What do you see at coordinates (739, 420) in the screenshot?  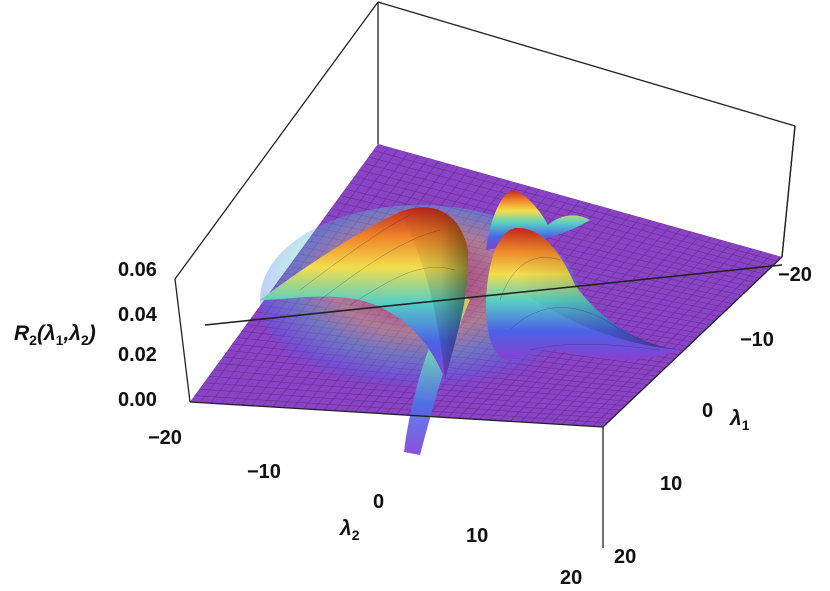 I see `lambda1-axis-label: λ1` at bounding box center [739, 420].